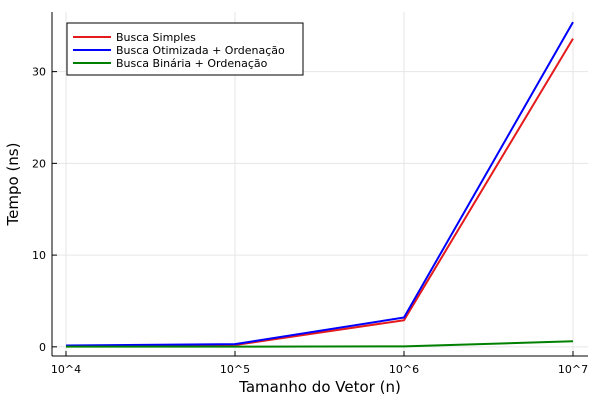  What do you see at coordinates (39, 255) in the screenshot?
I see `y-tick-label: 10` at bounding box center [39, 255].